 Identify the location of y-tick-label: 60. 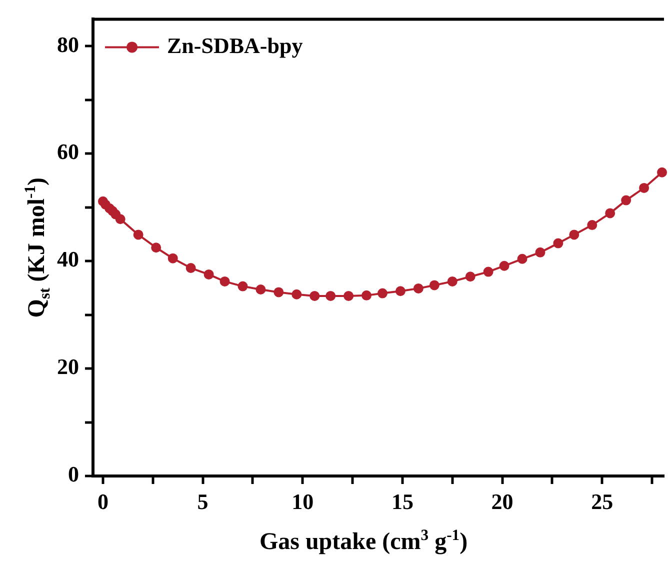
(68, 151).